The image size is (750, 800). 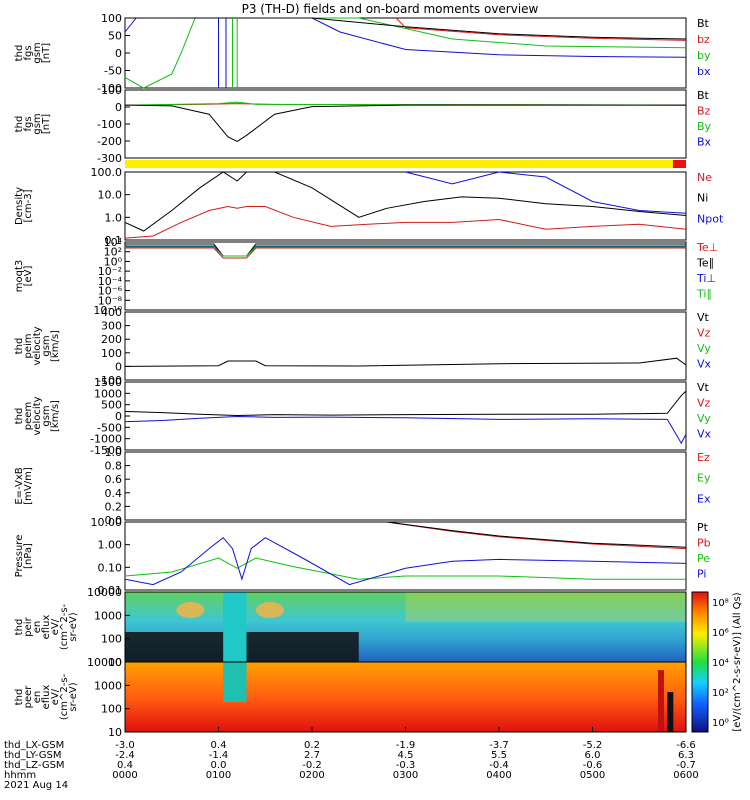 What do you see at coordinates (703, 527) in the screenshot?
I see `legend-pt: Pt` at bounding box center [703, 527].